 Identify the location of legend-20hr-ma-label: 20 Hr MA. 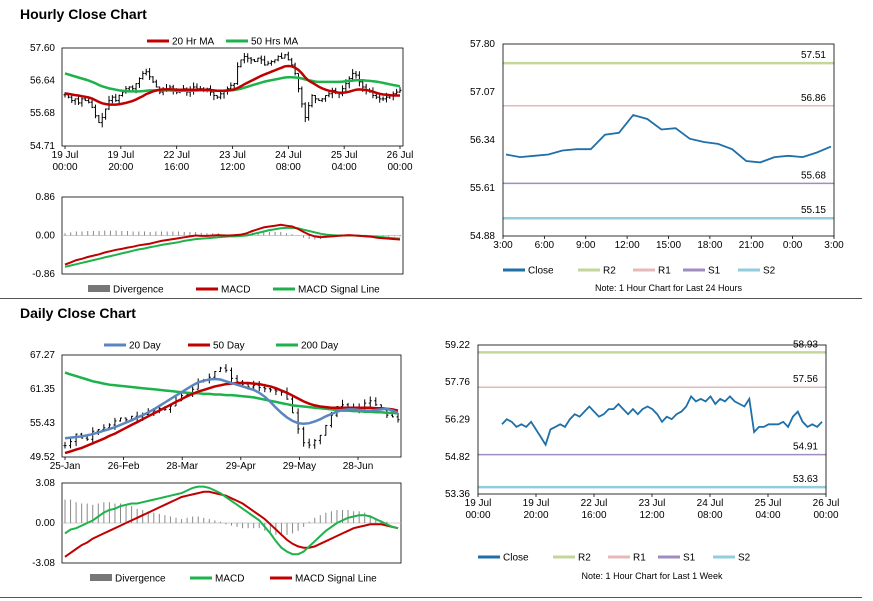
(193, 42).